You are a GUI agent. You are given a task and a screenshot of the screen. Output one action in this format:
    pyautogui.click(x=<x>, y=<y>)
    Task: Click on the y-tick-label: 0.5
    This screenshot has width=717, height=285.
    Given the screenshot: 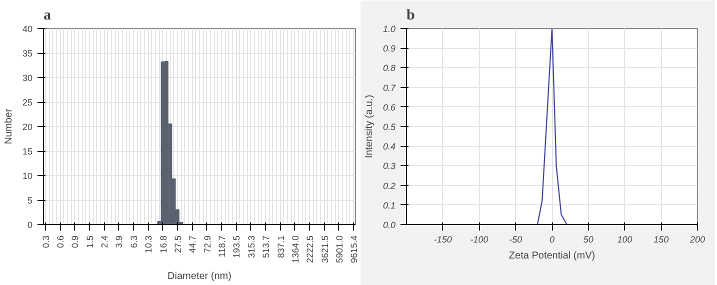 What is the action you would take?
    pyautogui.click(x=389, y=127)
    